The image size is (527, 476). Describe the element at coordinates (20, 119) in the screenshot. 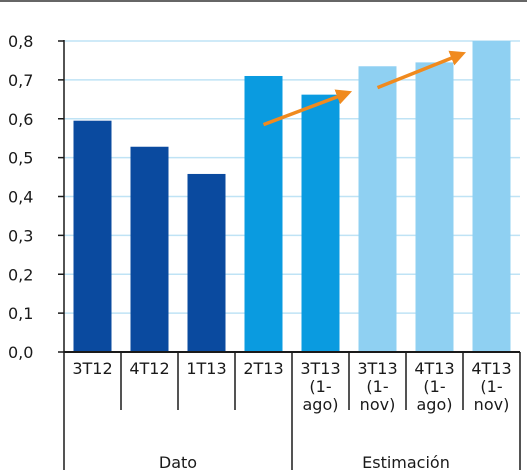

I see `y-tick-label: 0,6` at that location.